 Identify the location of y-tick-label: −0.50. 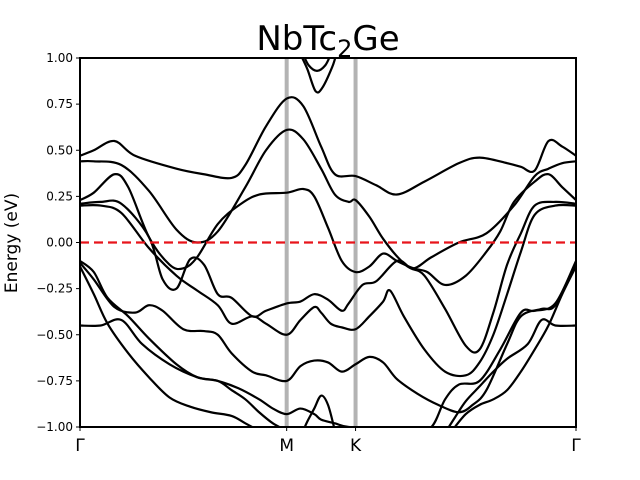
(54, 335).